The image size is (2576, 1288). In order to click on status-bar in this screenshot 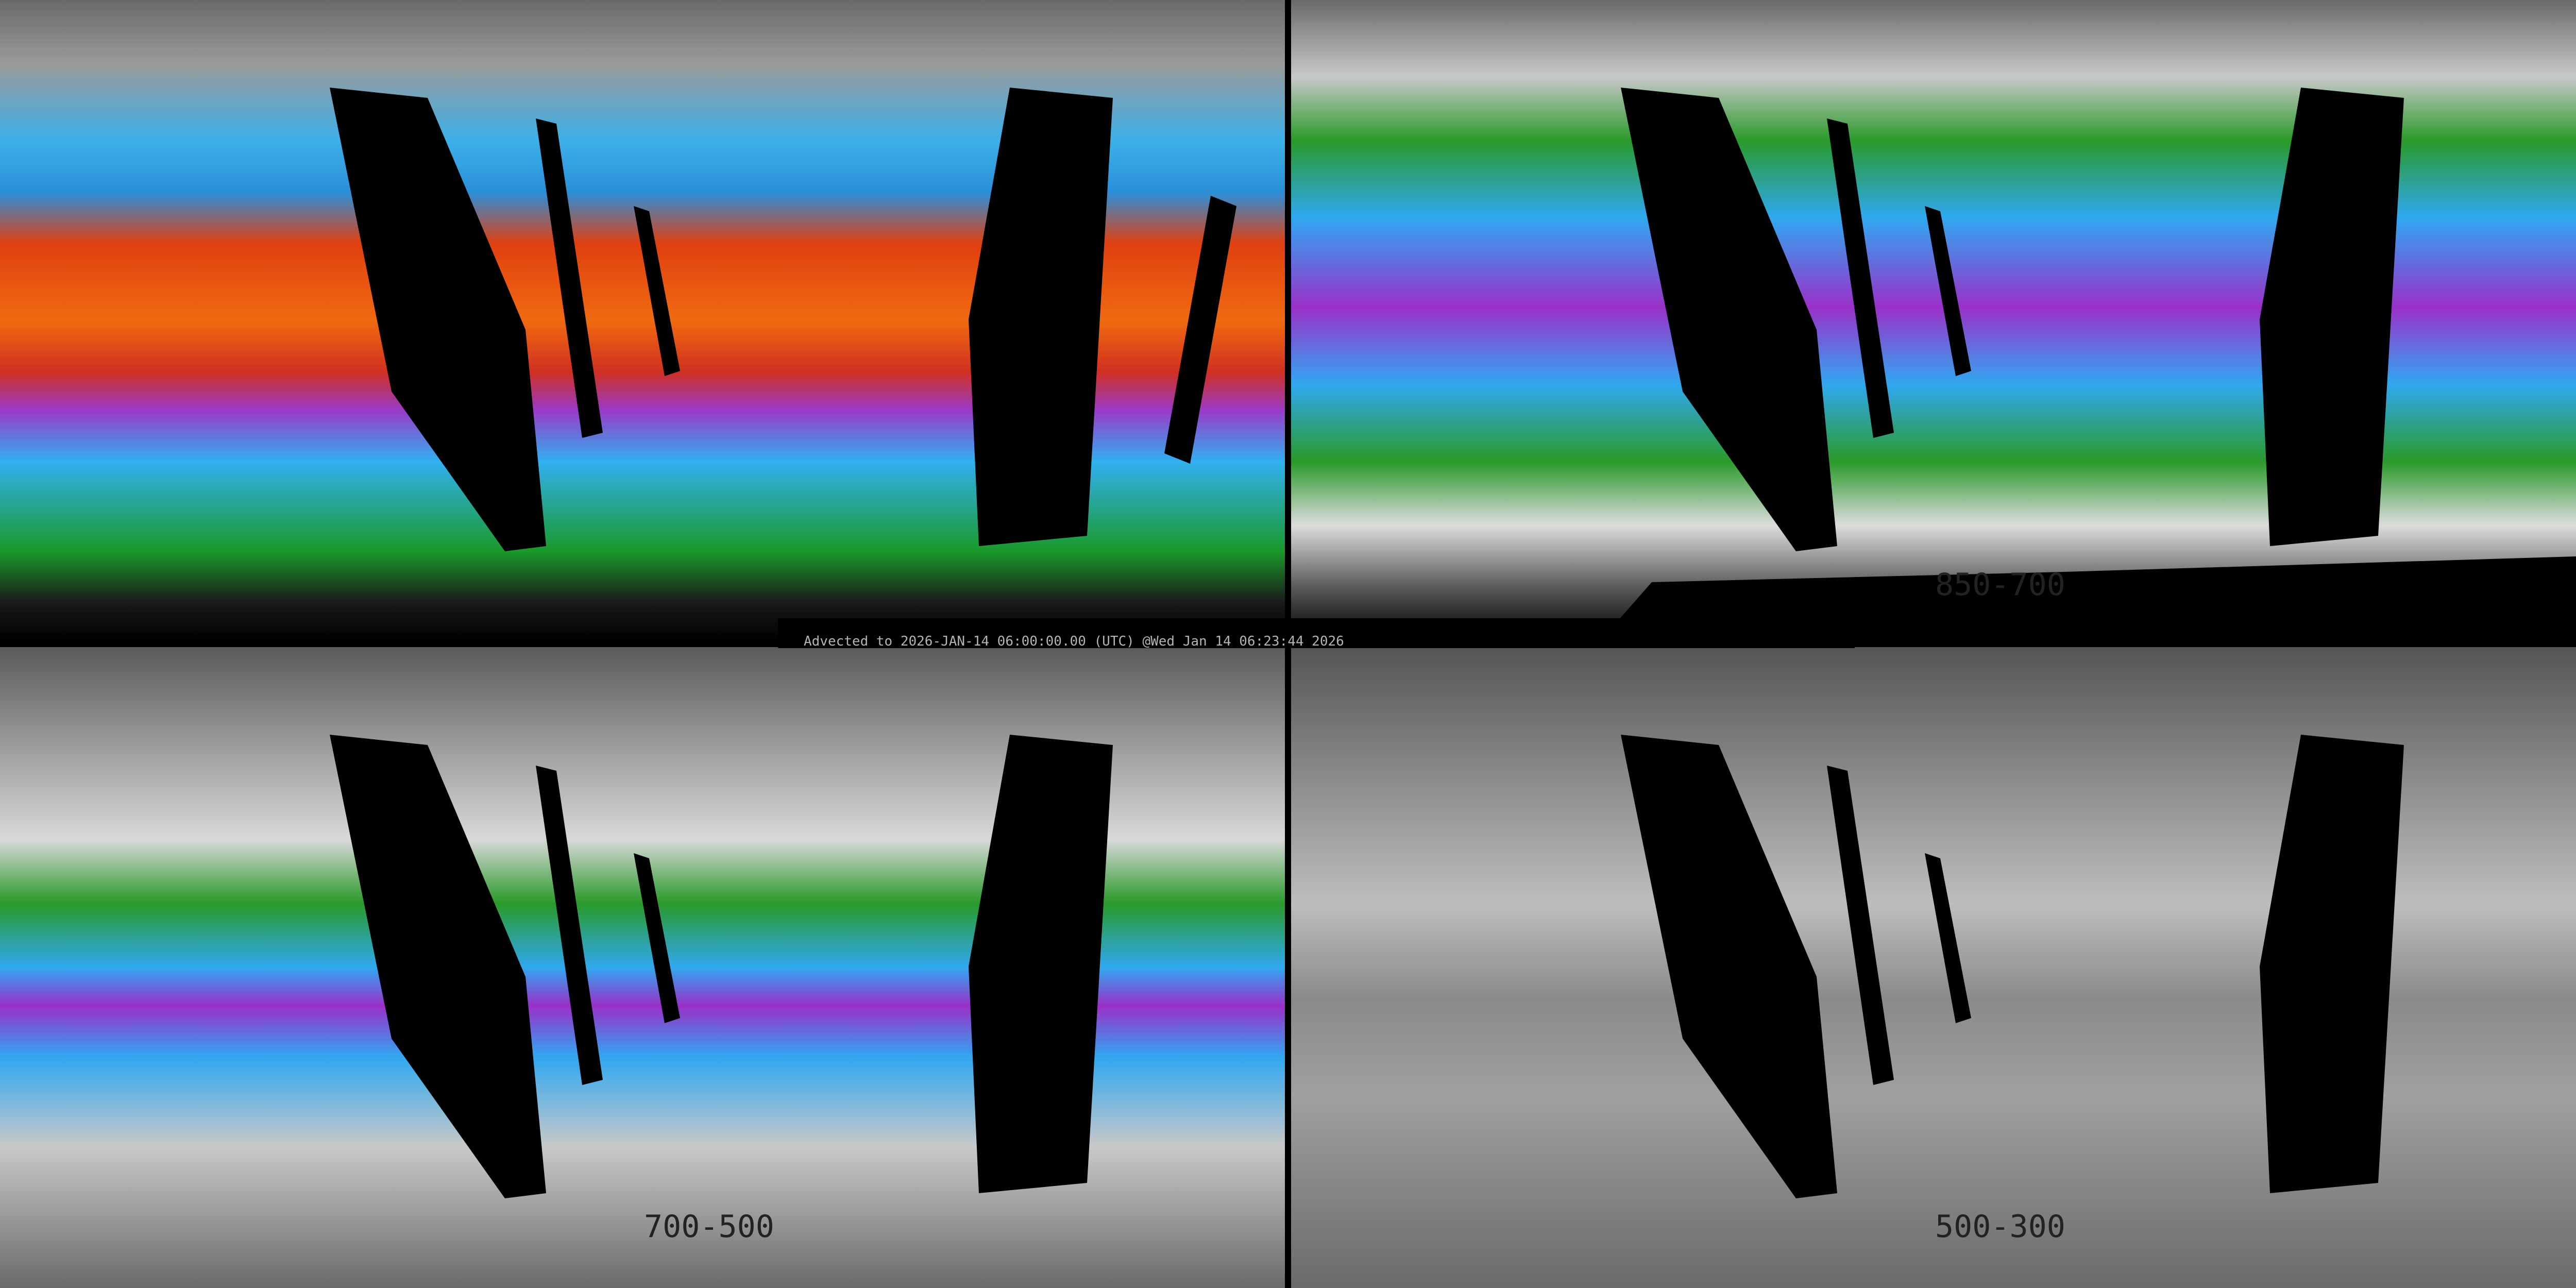, I will do `click(1316, 633)`.